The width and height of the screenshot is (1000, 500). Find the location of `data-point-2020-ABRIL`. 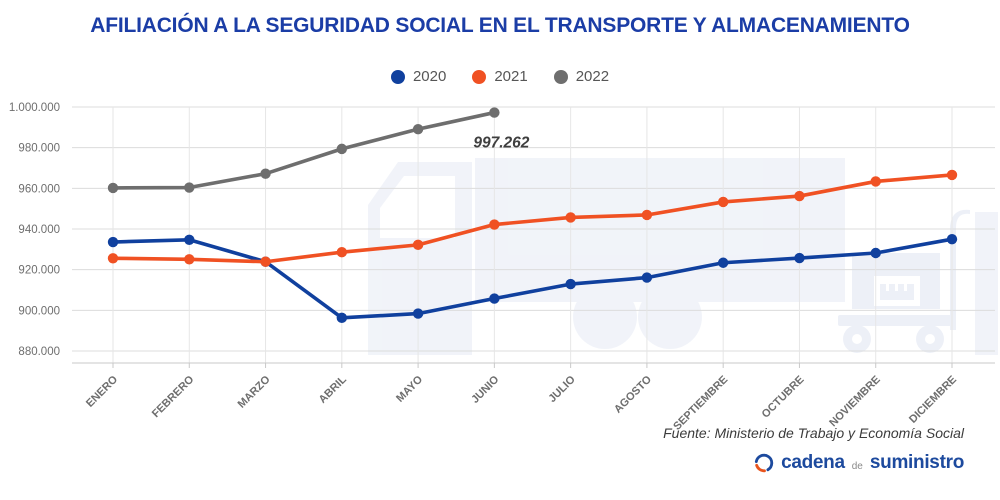

data-point-2020-ABRIL is located at coordinates (342, 318).